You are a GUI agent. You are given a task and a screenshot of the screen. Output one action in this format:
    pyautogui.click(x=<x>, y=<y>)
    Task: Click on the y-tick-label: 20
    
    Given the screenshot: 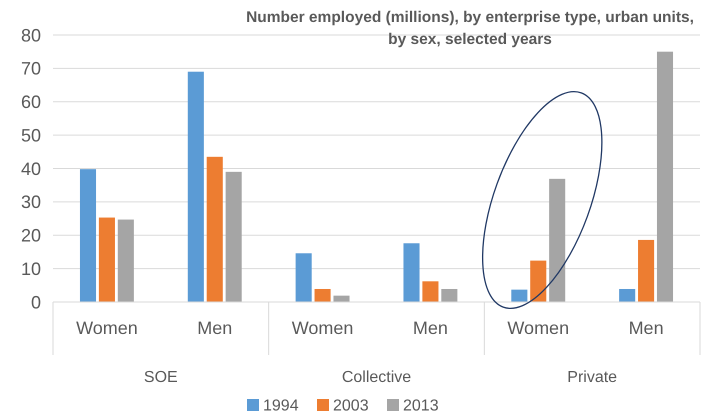 What is the action you would take?
    pyautogui.click(x=30, y=236)
    